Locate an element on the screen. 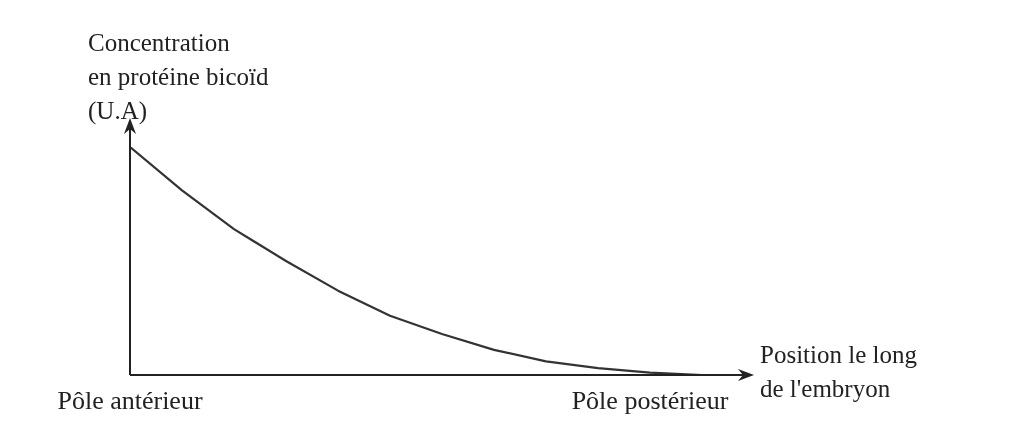 The width and height of the screenshot is (1036, 421). x-tick-label: Pôle postérieur is located at coordinates (650, 401).